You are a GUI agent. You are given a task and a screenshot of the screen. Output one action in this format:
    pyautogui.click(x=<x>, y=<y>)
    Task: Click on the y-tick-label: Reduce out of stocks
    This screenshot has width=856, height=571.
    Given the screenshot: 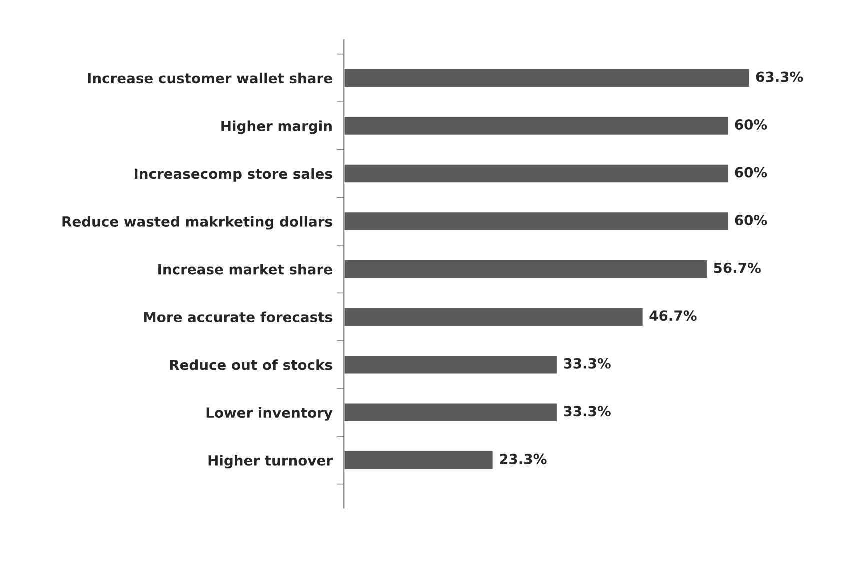 What is the action you would take?
    pyautogui.click(x=251, y=365)
    